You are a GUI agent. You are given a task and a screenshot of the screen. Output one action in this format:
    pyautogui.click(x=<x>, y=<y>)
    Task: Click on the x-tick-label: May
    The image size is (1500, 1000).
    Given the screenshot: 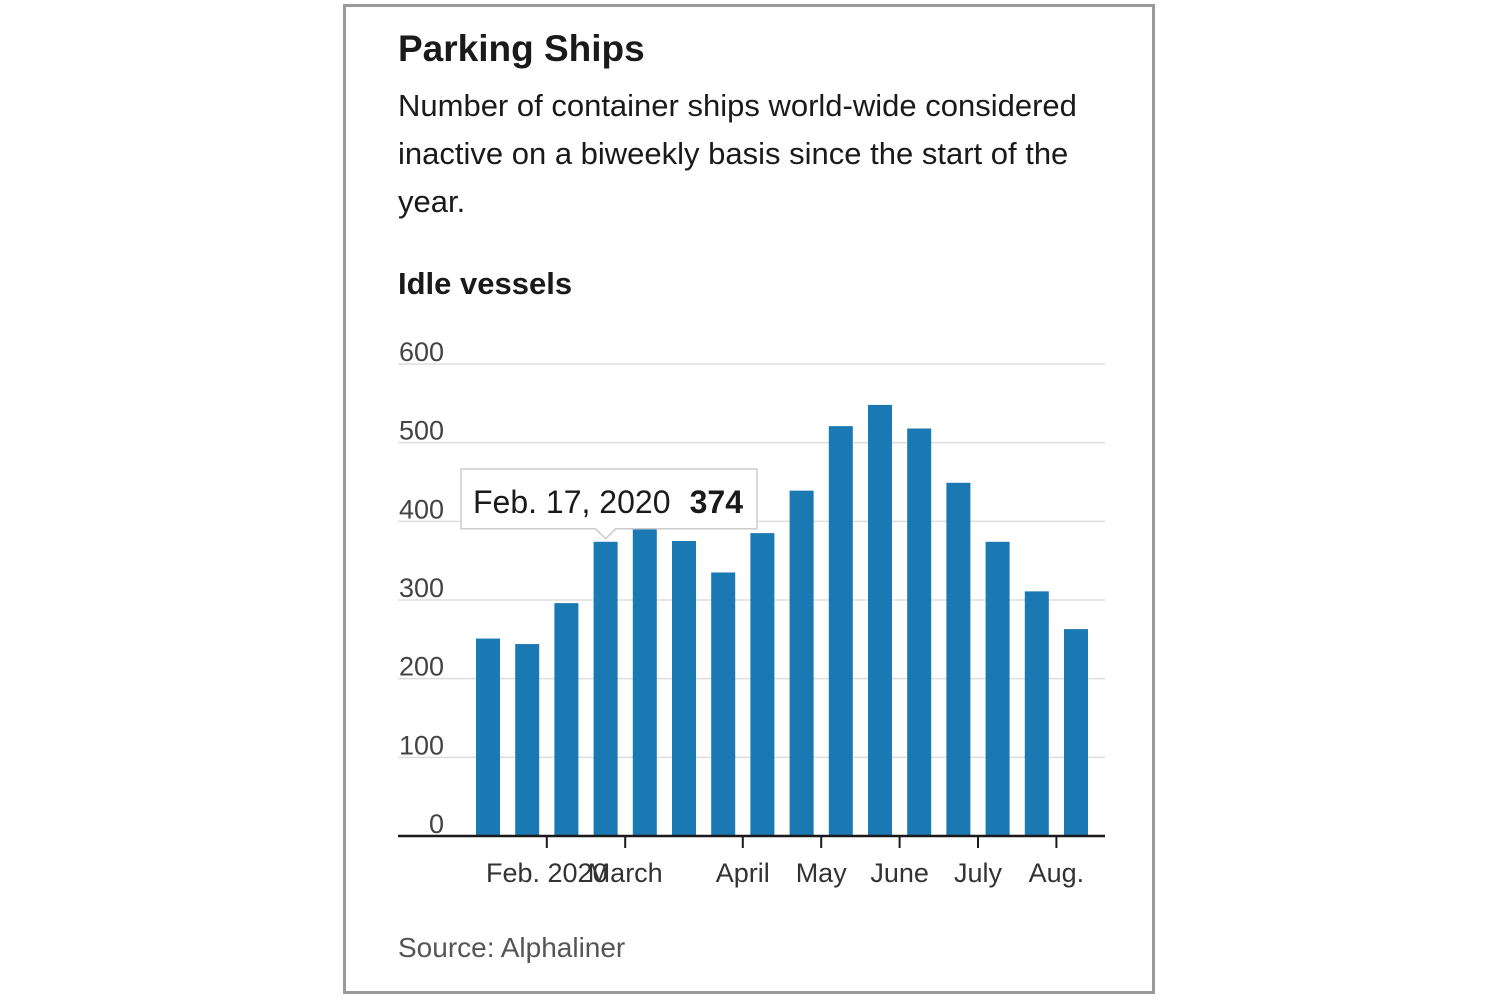 What is the action you would take?
    pyautogui.click(x=822, y=873)
    